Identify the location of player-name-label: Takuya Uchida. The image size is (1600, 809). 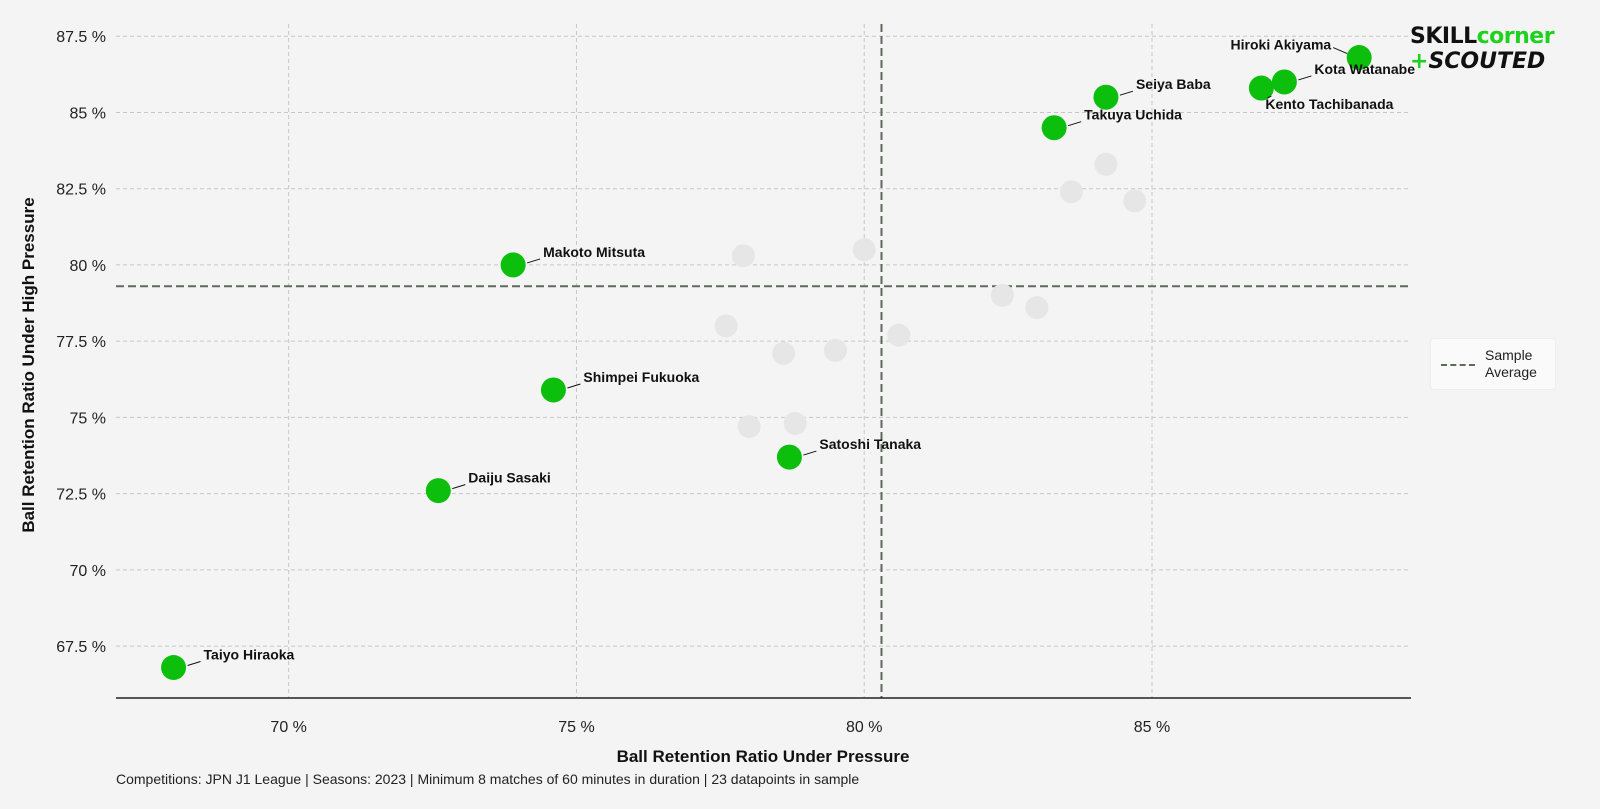
(1133, 115).